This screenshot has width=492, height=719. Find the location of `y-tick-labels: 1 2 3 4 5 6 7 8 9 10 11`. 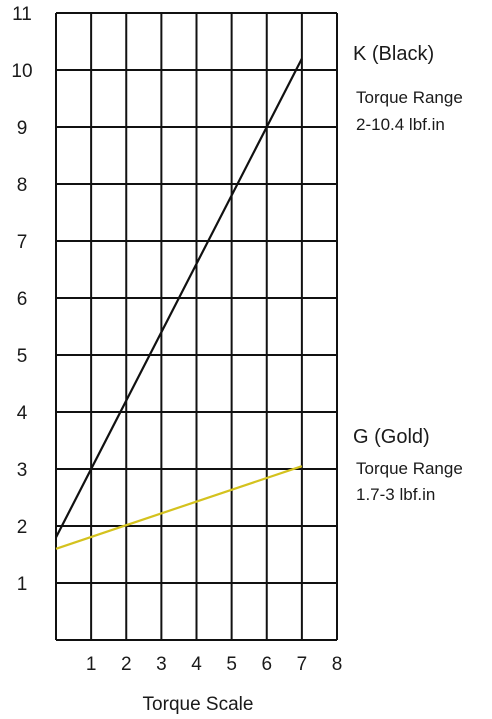

y-tick-labels: 1 2 3 4 5 6 7 8 9 10 11 is located at coordinates (21, 299).